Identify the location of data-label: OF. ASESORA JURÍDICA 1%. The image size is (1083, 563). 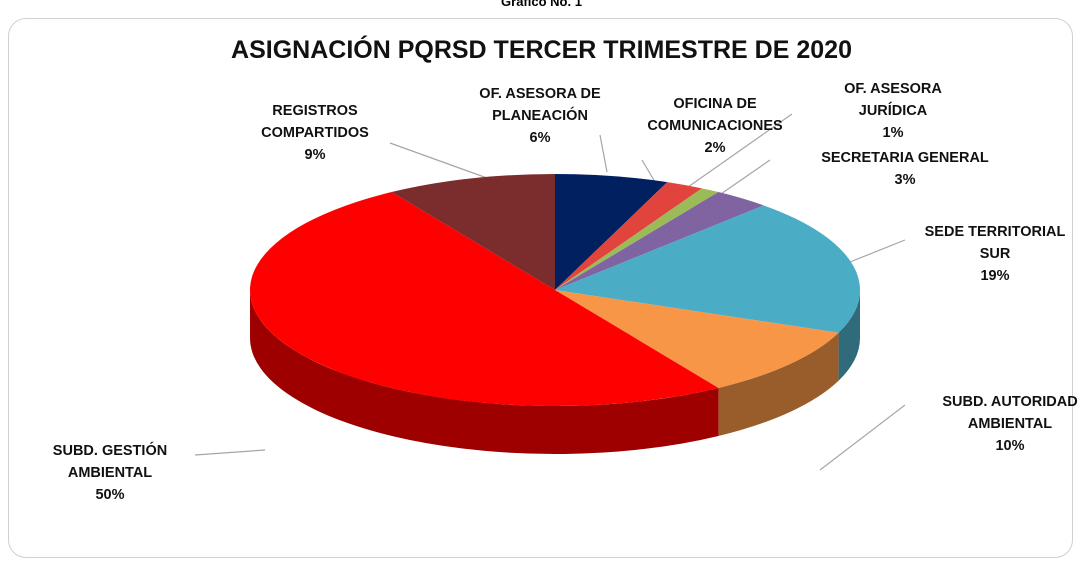
(893, 111).